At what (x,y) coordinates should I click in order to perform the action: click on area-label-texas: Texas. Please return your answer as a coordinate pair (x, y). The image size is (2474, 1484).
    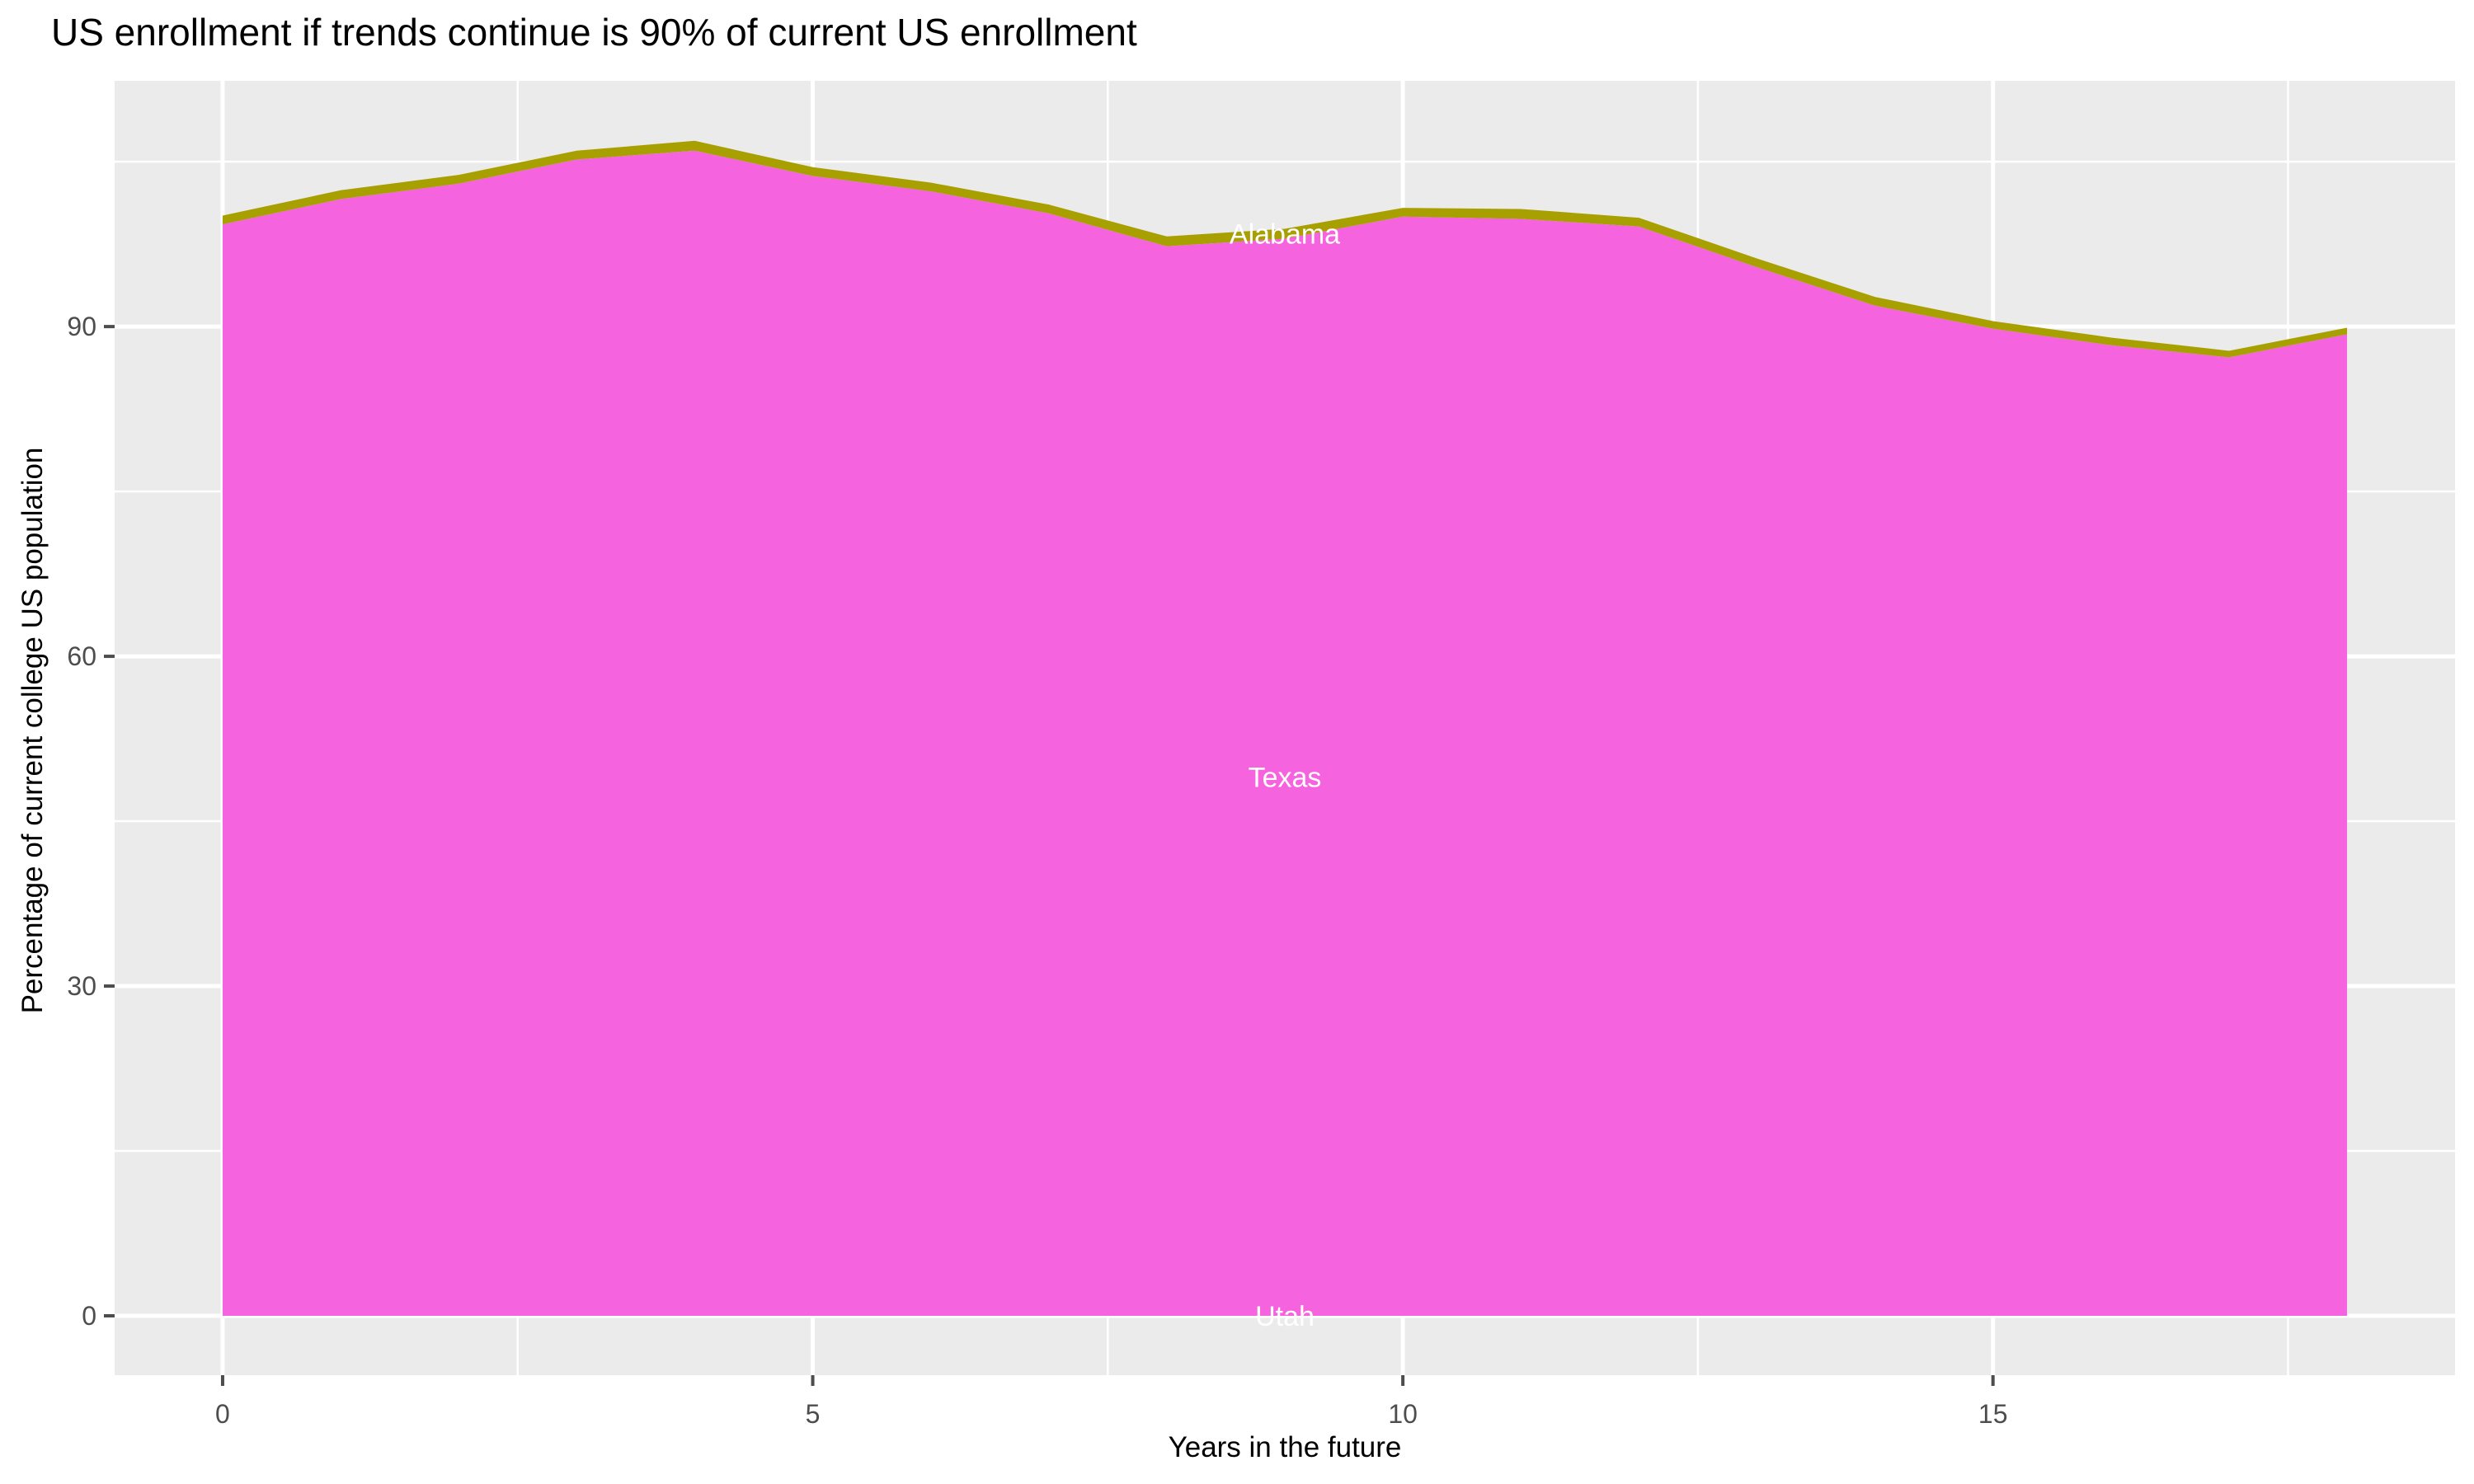
    Looking at the image, I should click on (1285, 778).